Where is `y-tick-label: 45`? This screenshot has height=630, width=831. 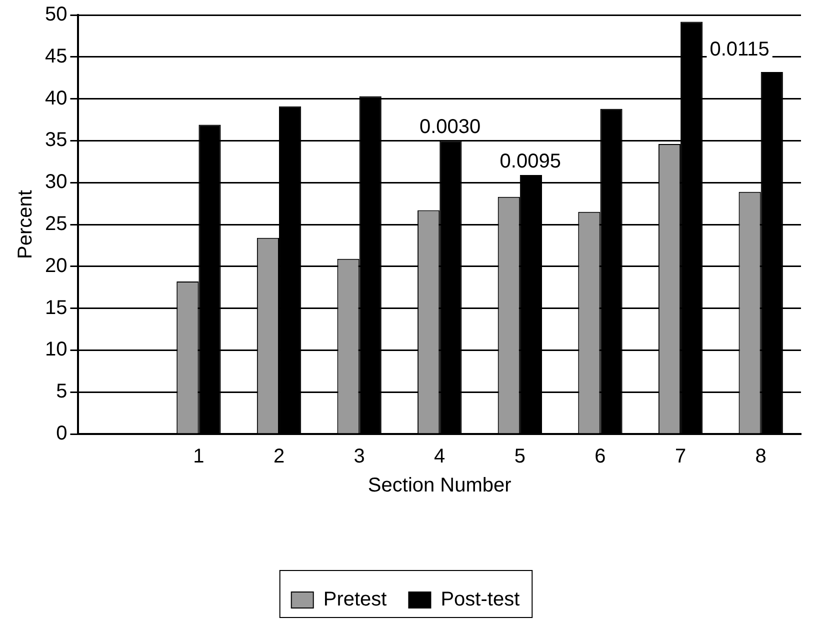 y-tick-label: 45 is located at coordinates (56, 56).